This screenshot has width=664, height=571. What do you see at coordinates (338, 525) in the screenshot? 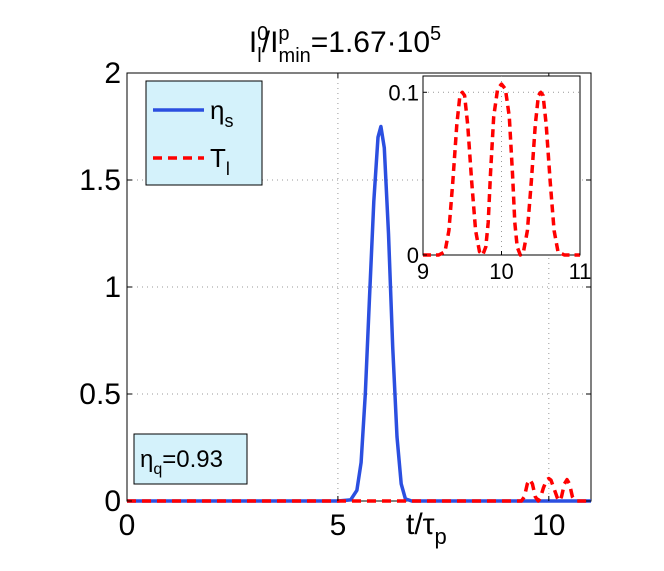
I see `x-tick-label: 5` at bounding box center [338, 525].